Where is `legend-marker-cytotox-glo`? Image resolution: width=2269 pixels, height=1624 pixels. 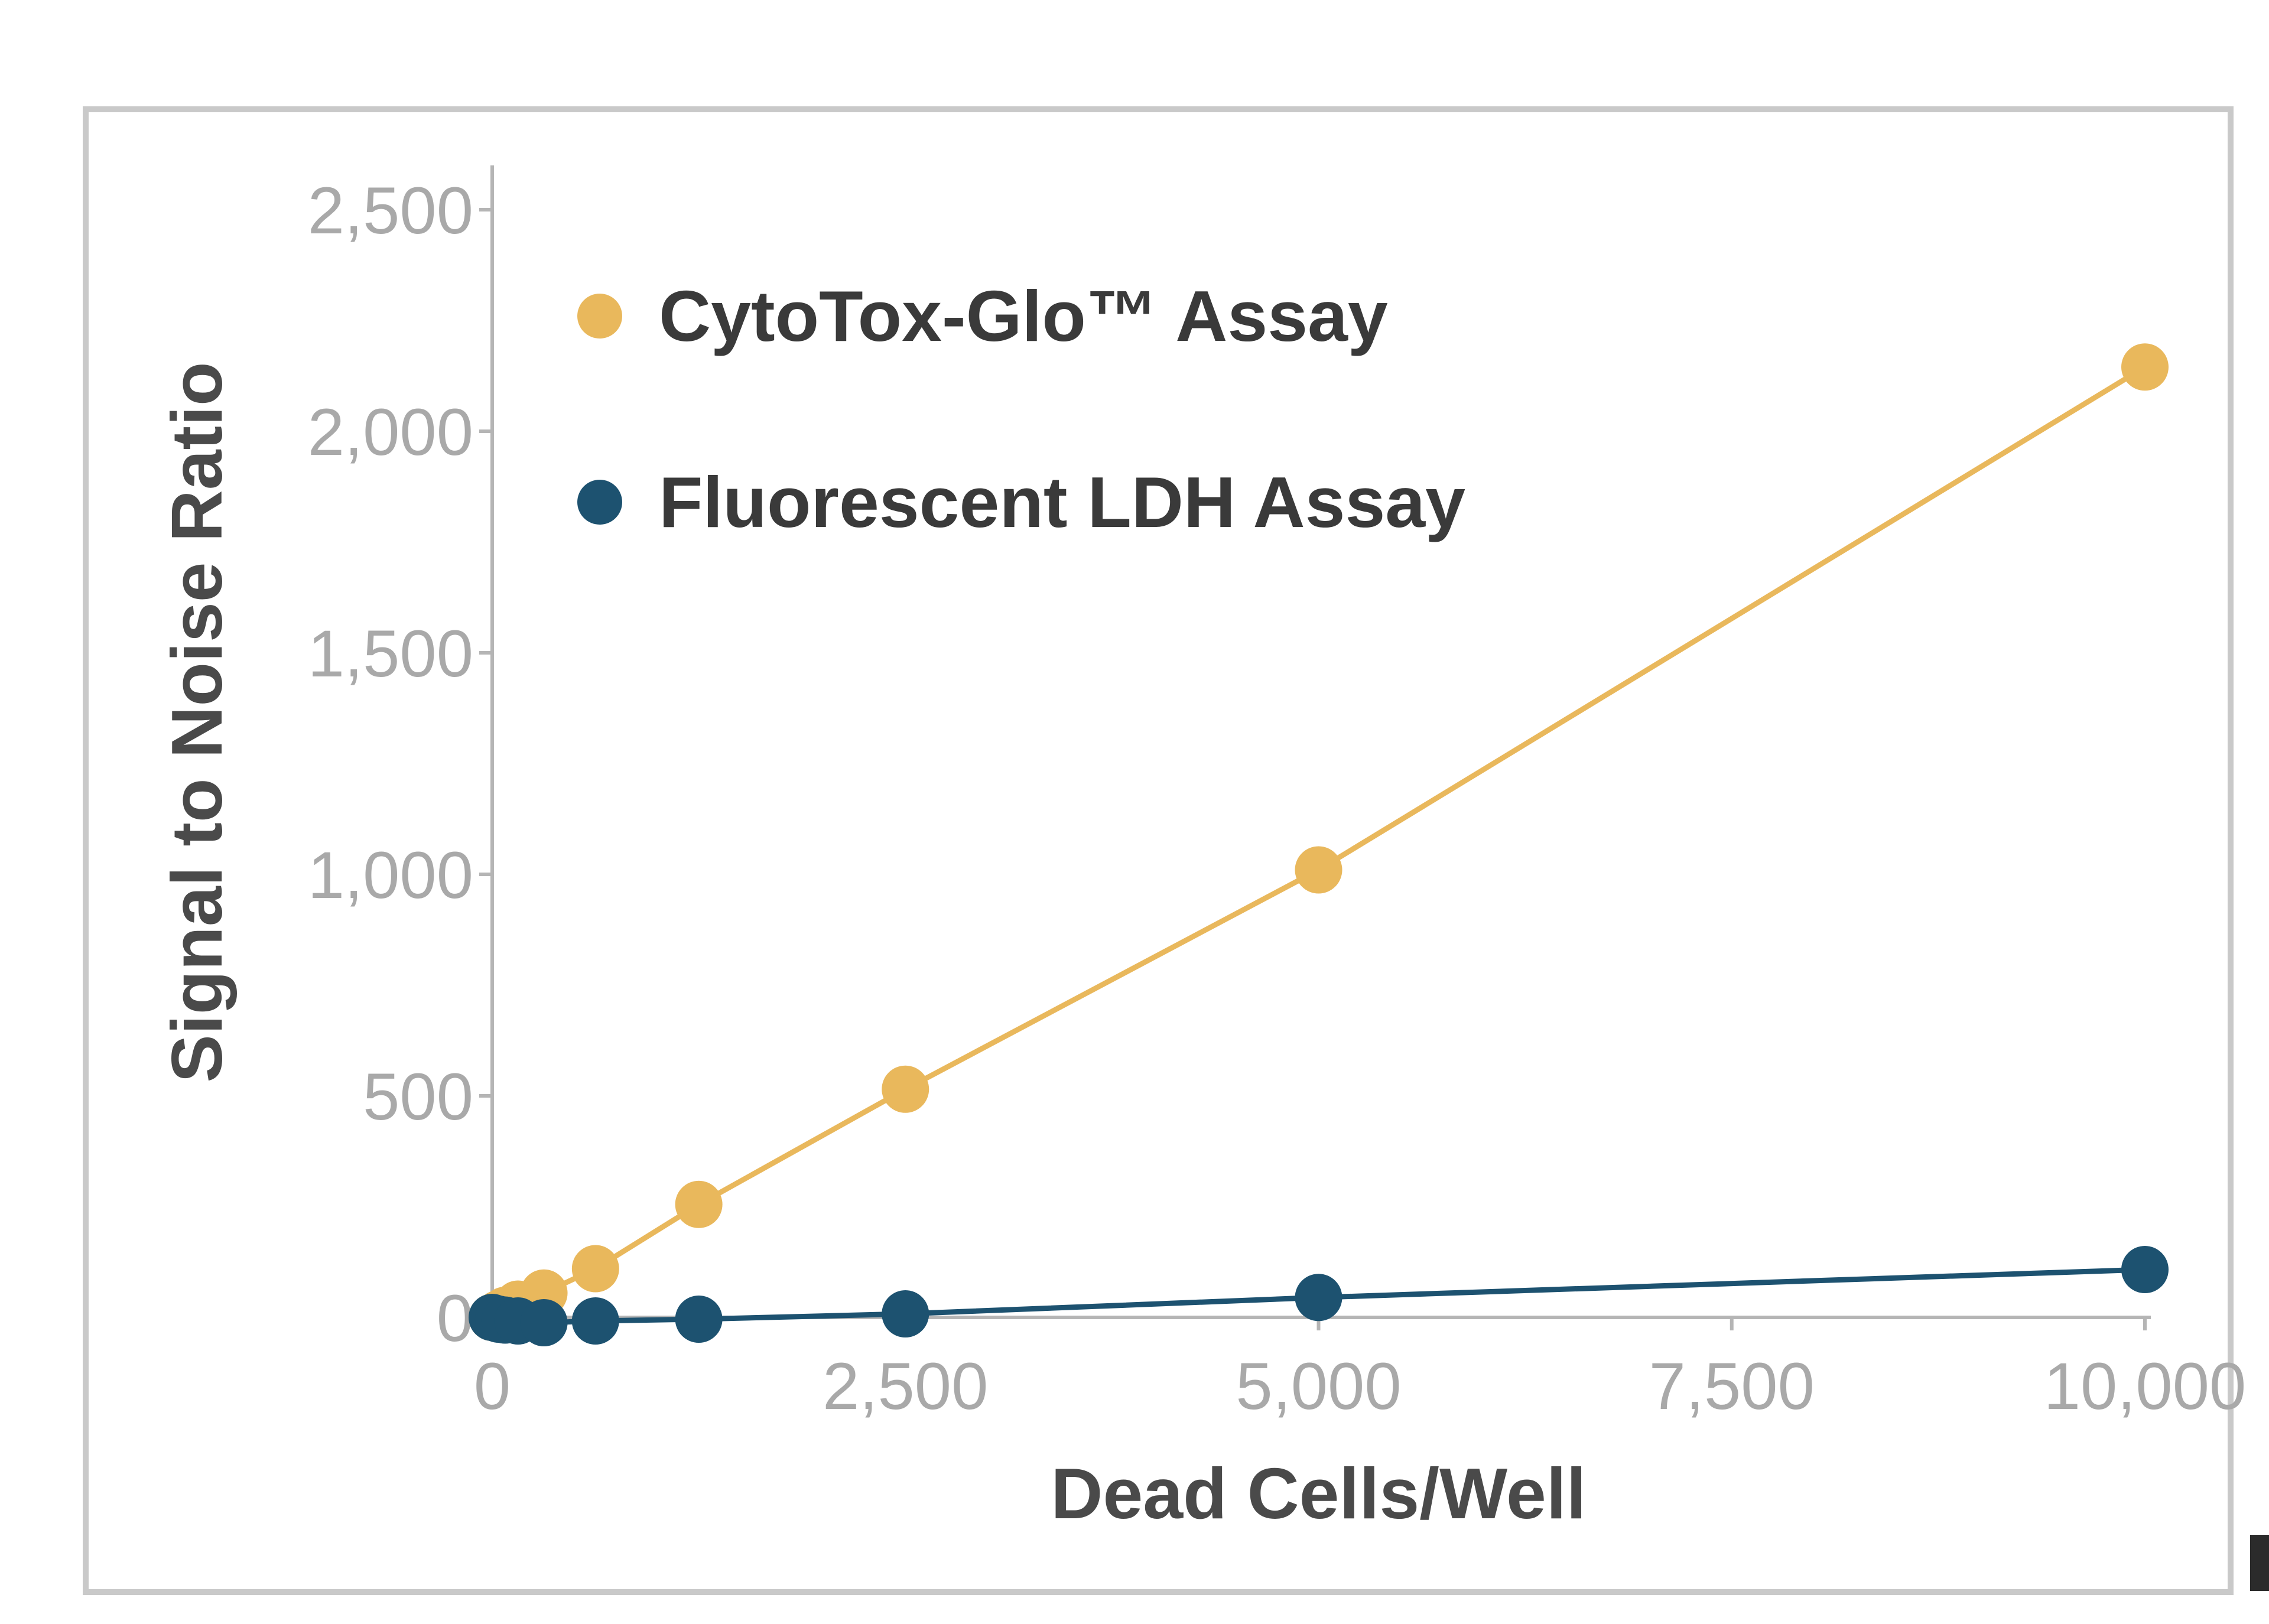
legend-marker-cytotox-glo is located at coordinates (600, 316).